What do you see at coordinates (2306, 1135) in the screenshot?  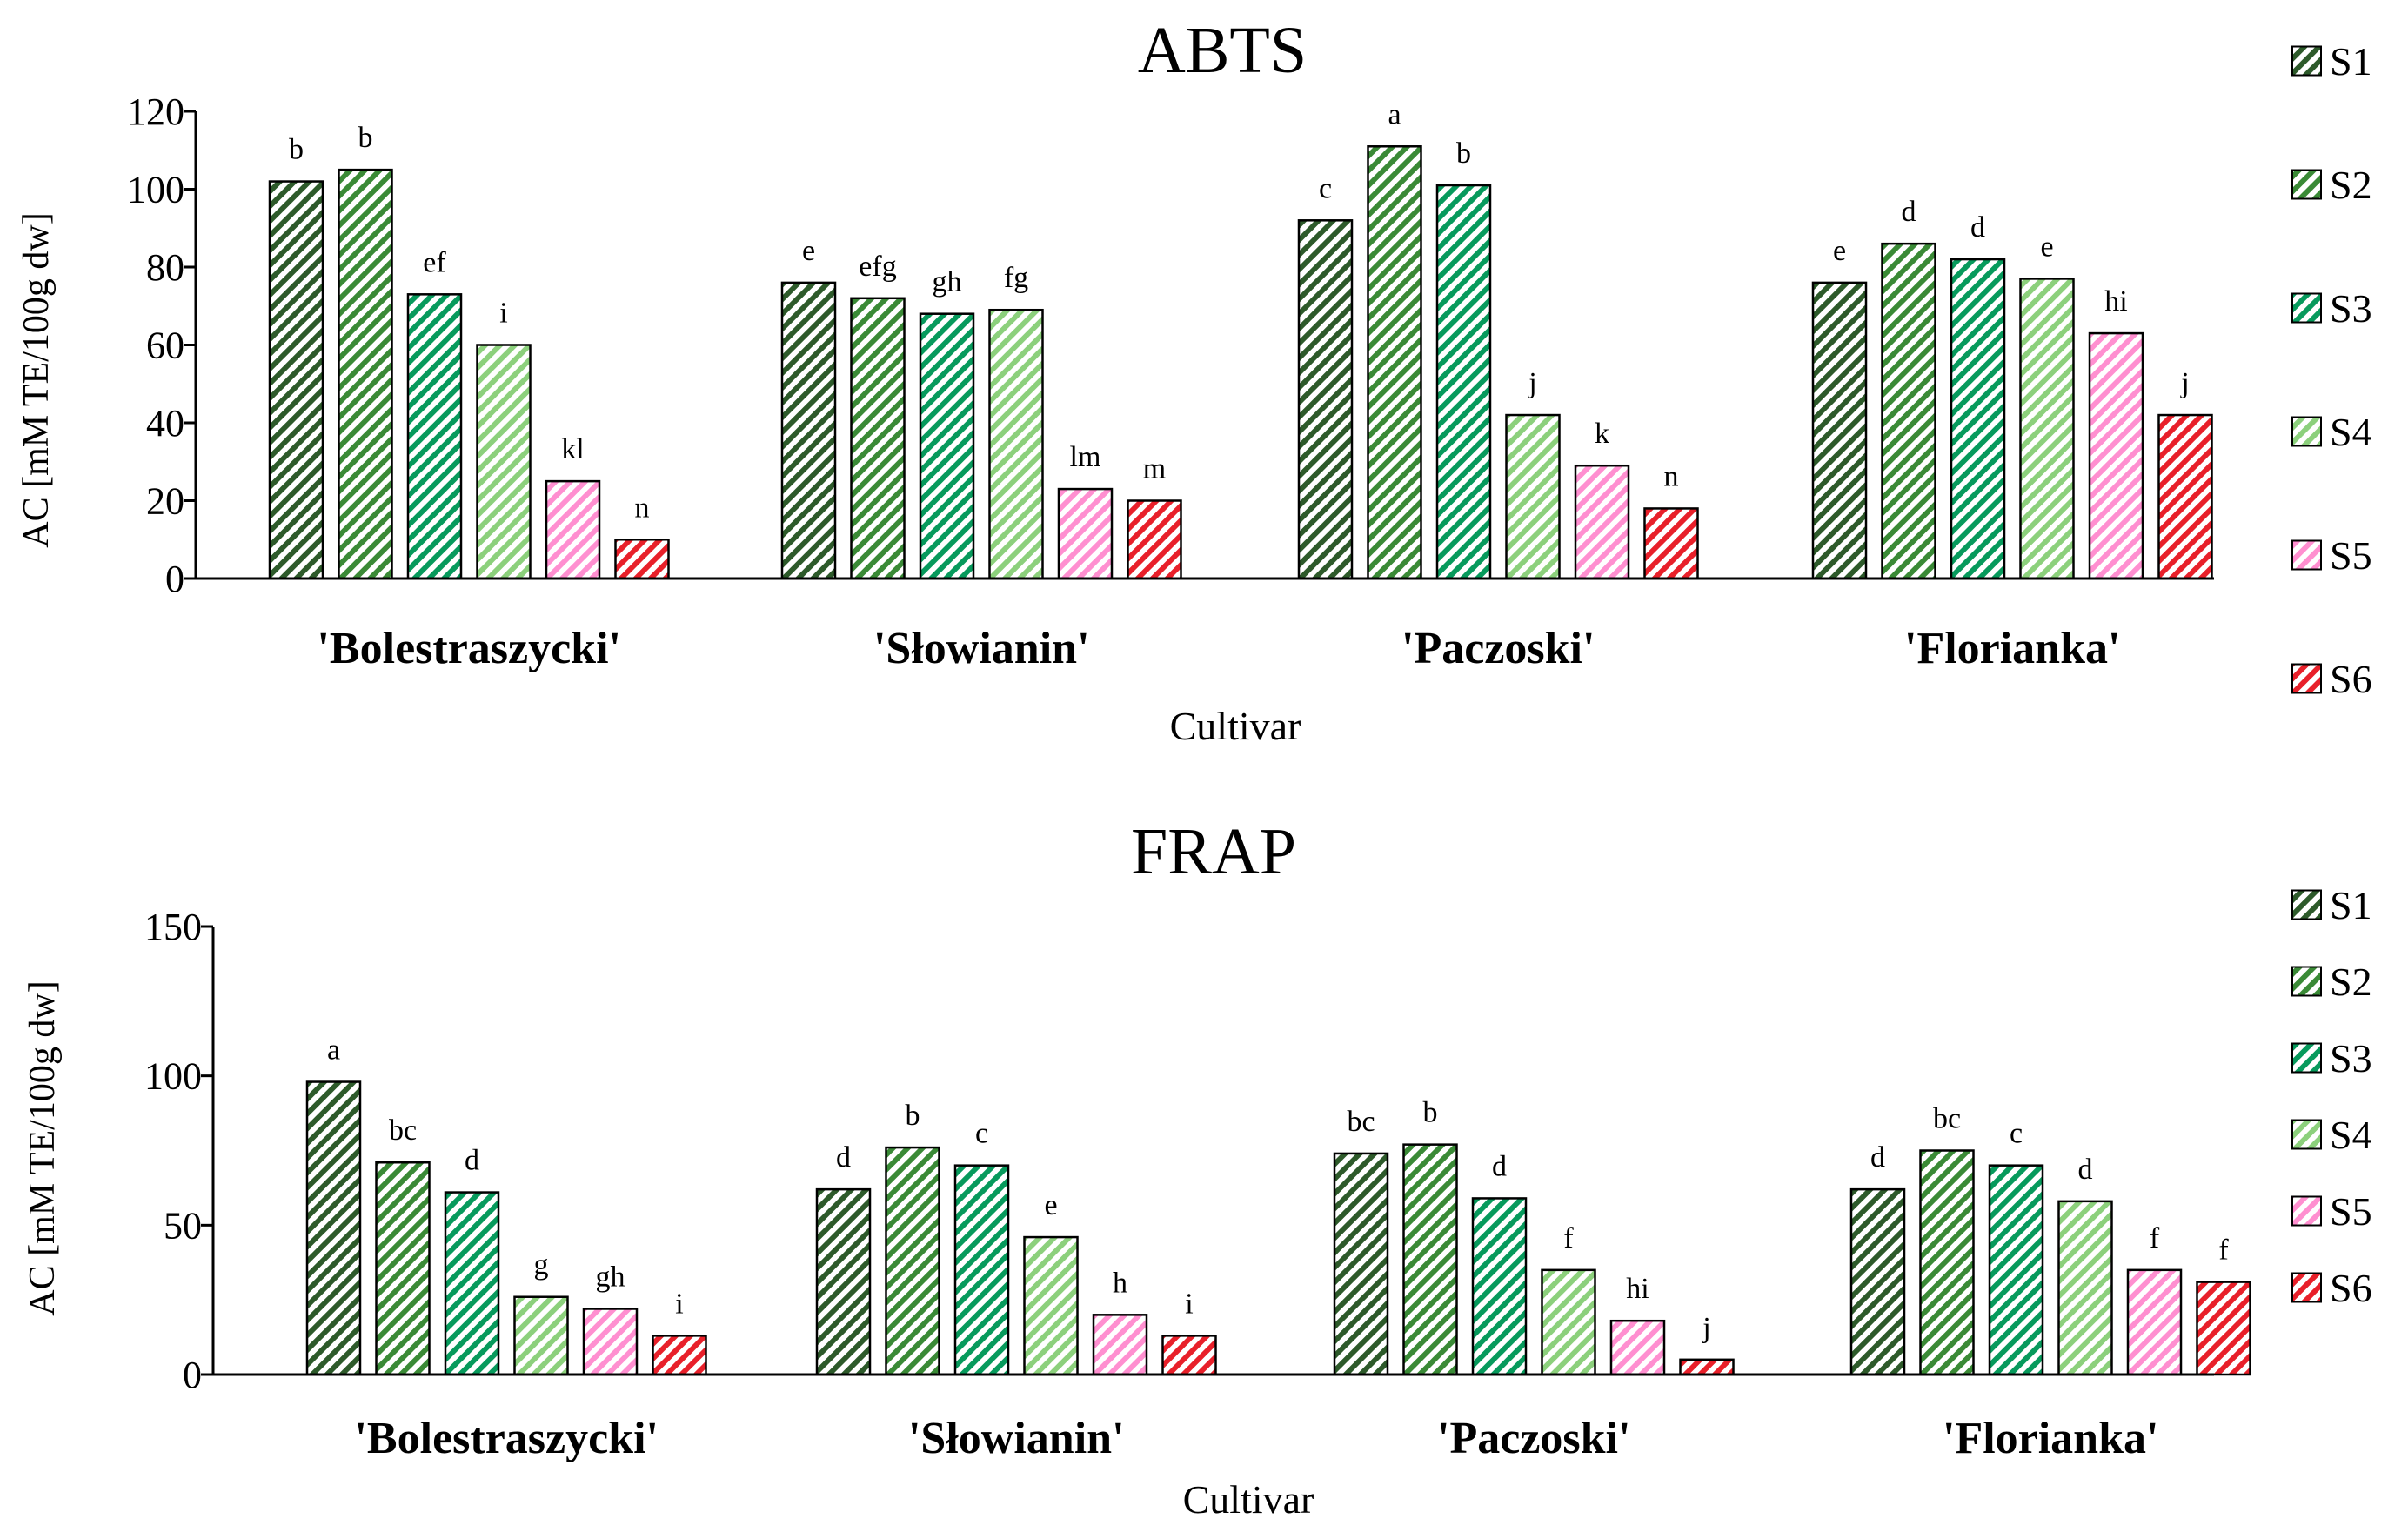 I see `legend-swatch-s4` at bounding box center [2306, 1135].